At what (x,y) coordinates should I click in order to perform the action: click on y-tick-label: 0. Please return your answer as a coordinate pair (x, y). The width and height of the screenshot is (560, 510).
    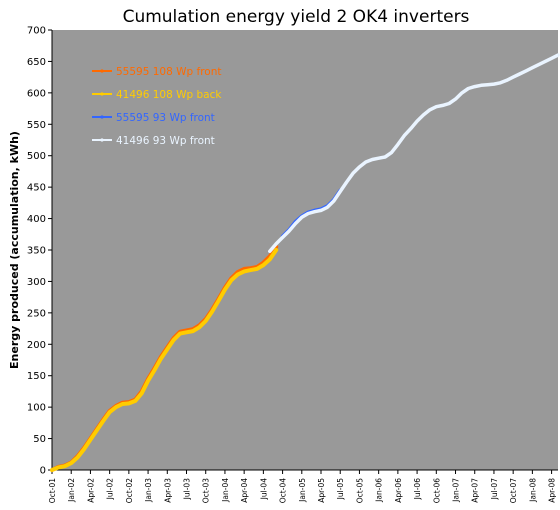
    Looking at the image, I should click on (43, 471).